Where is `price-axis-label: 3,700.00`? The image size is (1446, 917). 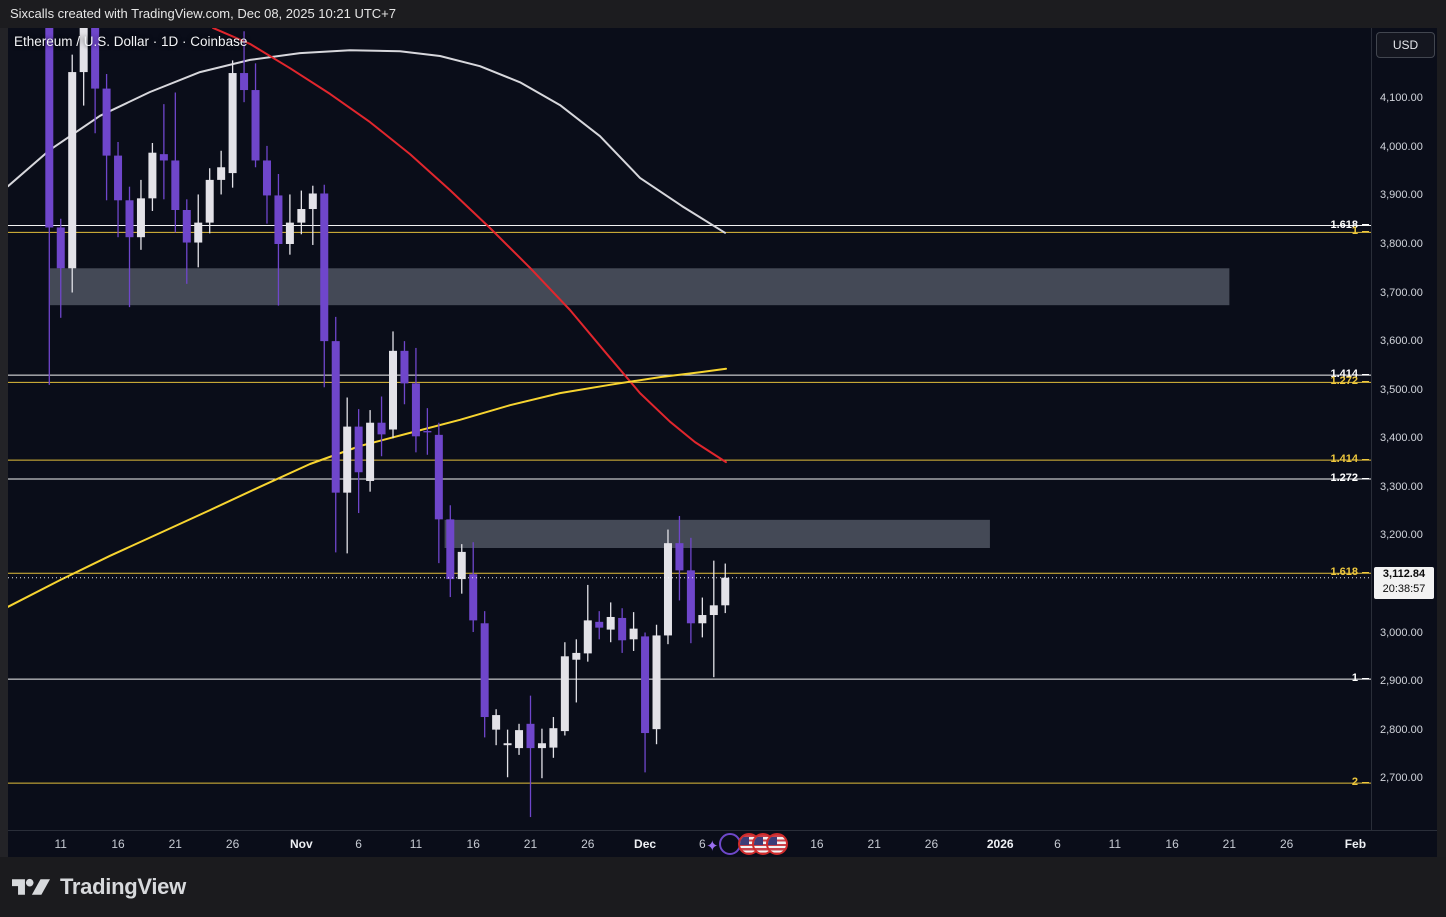 price-axis-label: 3,700.00 is located at coordinates (1401, 292).